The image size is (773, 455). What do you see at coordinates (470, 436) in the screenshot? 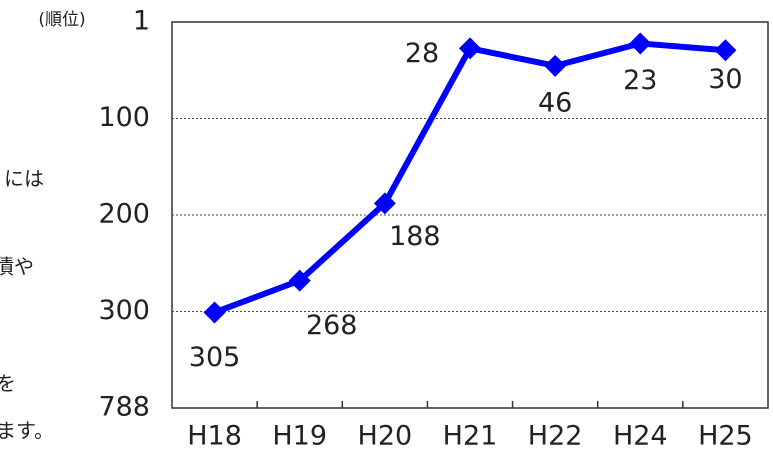
I see `x-tick-label: H21` at bounding box center [470, 436].